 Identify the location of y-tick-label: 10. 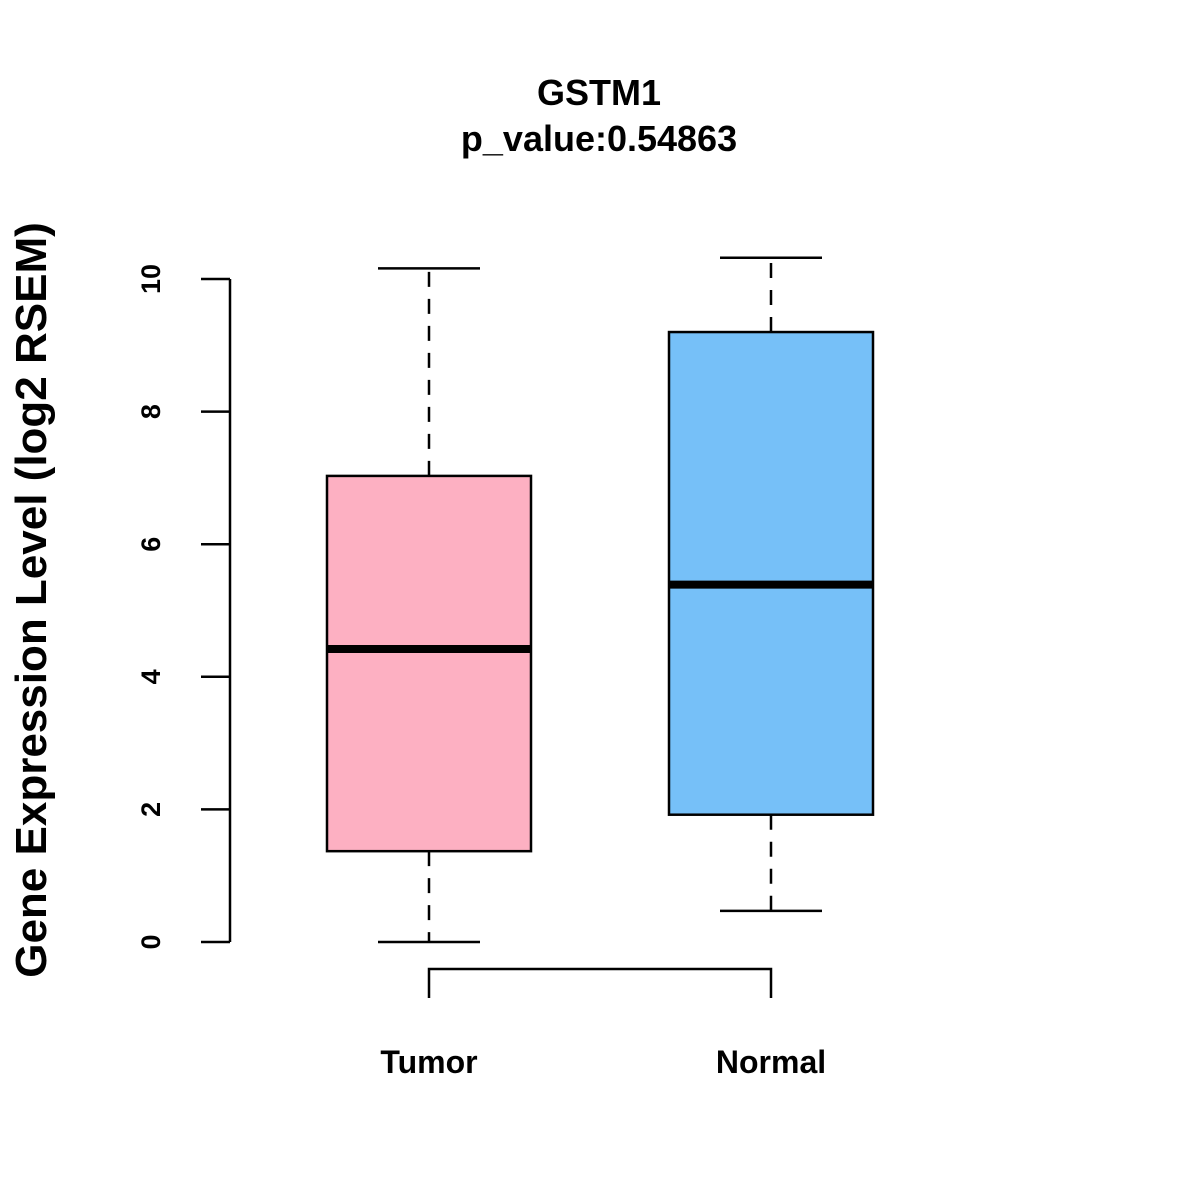
(151, 279).